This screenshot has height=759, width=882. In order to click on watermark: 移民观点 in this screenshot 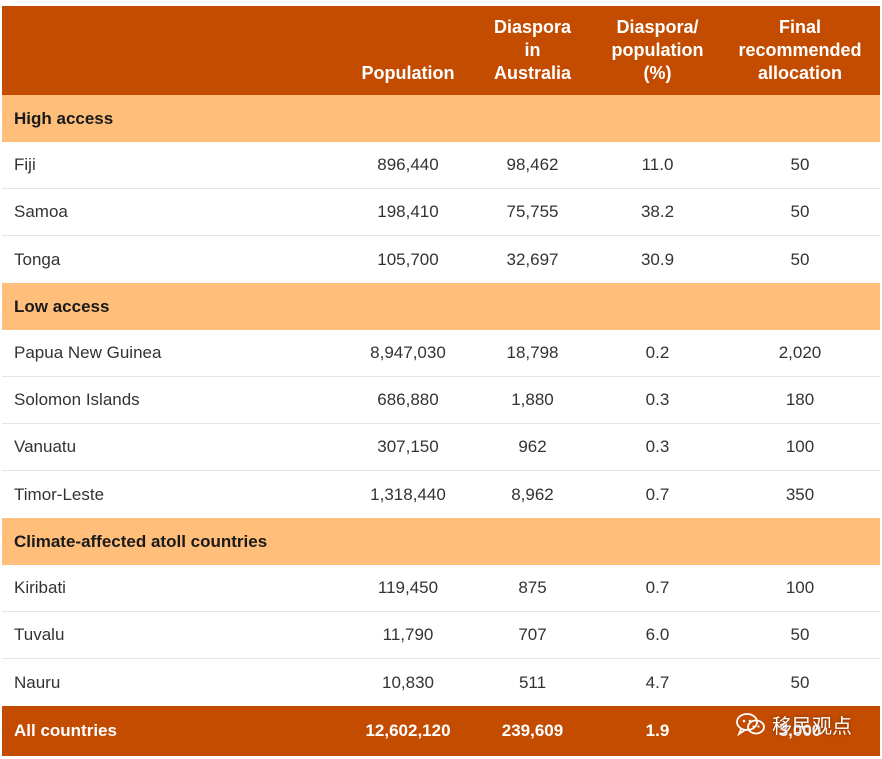, I will do `click(794, 724)`.